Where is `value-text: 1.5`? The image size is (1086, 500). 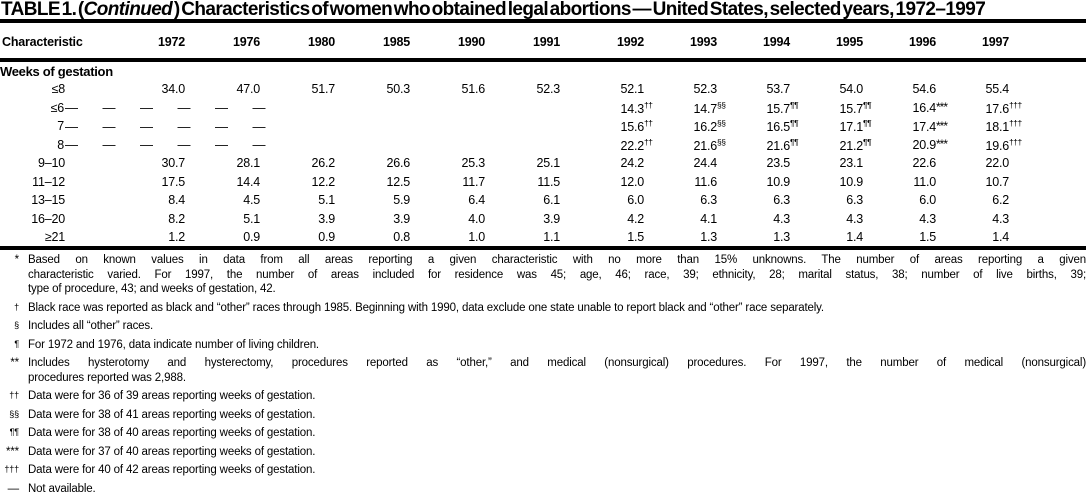 value-text: 1.5 is located at coordinates (635, 237).